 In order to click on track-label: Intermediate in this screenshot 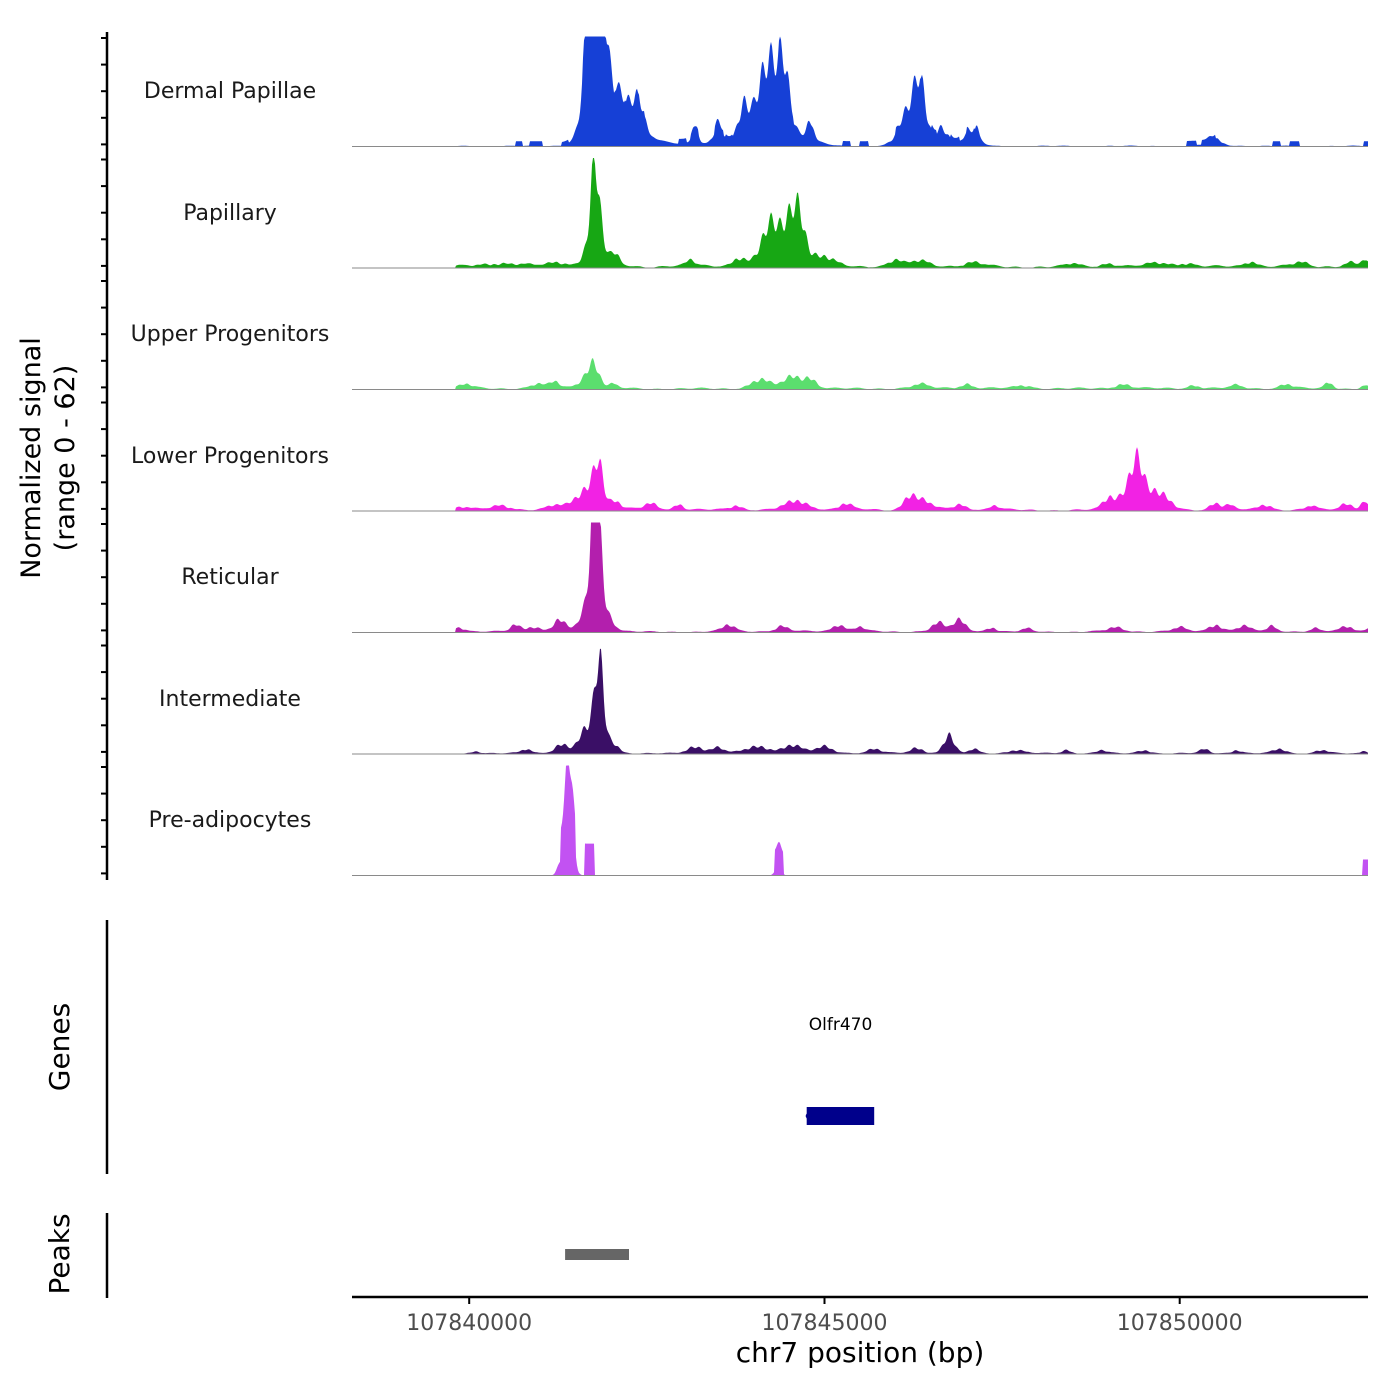, I will do `click(230, 699)`.